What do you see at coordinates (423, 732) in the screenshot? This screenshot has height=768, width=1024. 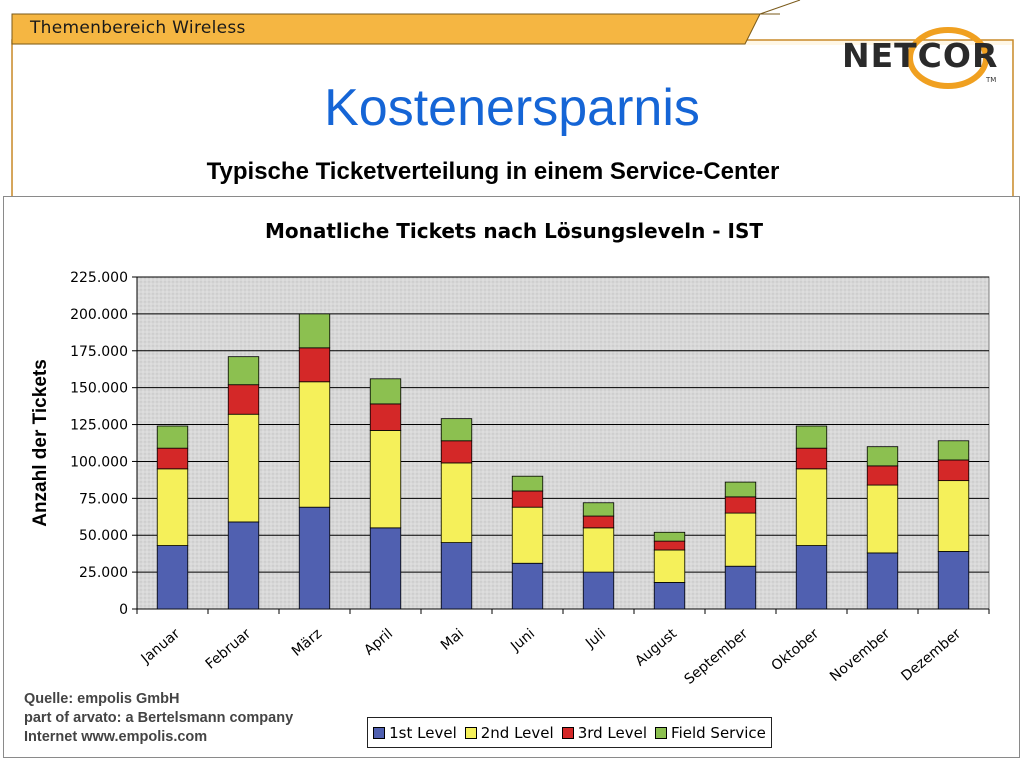 I see `legend-label: 1st Level` at bounding box center [423, 732].